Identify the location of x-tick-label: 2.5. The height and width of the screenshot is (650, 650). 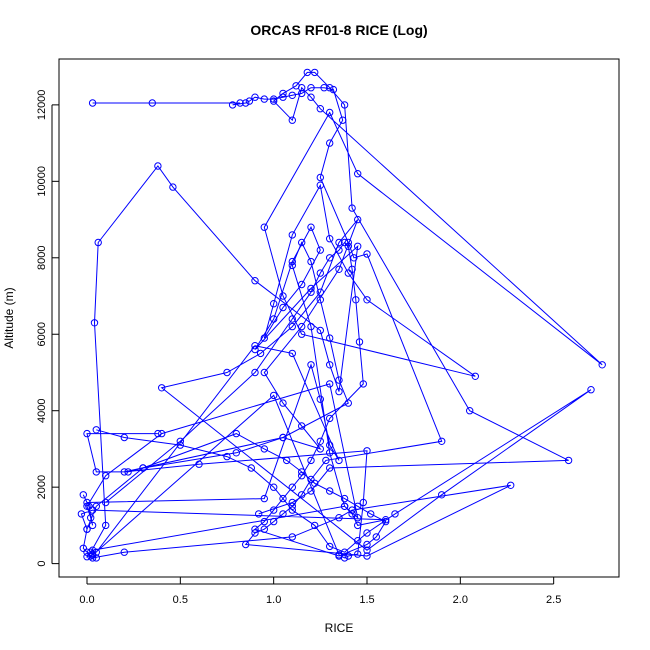
(553, 600).